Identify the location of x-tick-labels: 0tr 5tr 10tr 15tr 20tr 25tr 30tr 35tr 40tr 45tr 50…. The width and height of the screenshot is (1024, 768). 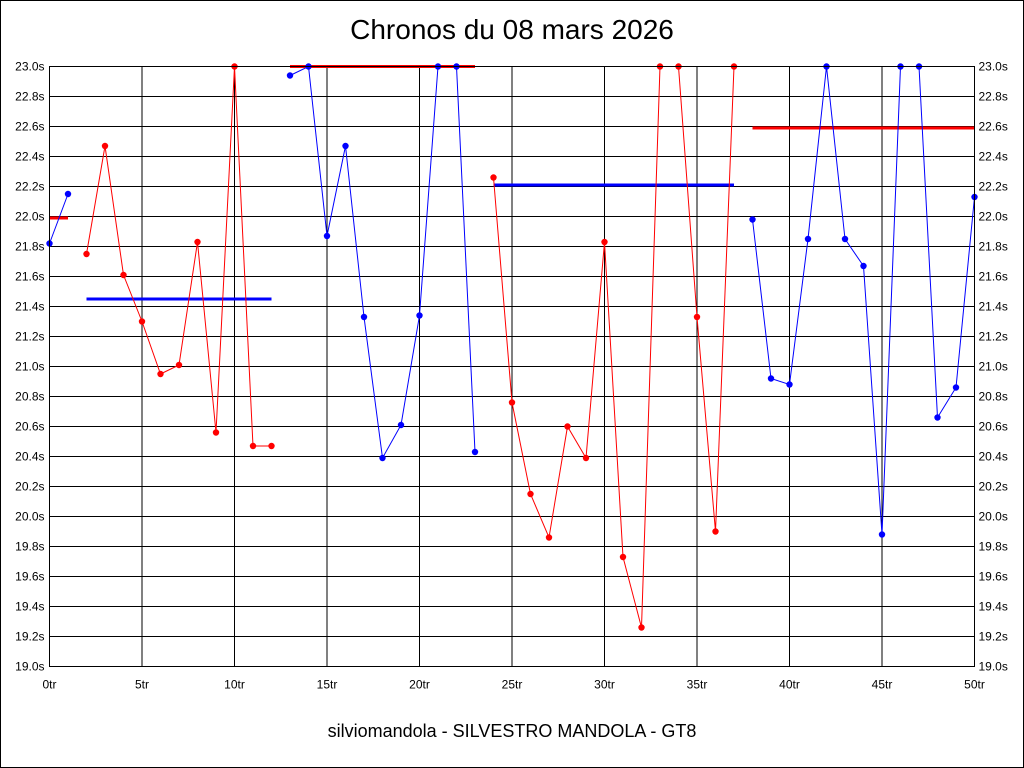
(513, 685).